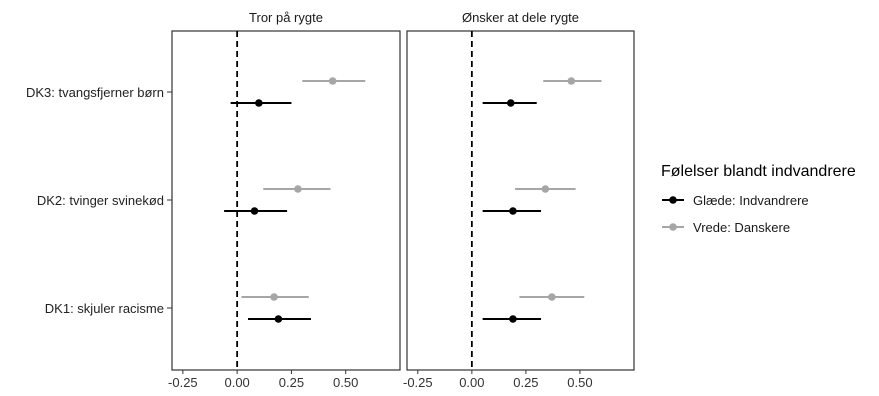  Describe the element at coordinates (741, 227) in the screenshot. I see `legend-label: Vrede: Danskere` at that location.